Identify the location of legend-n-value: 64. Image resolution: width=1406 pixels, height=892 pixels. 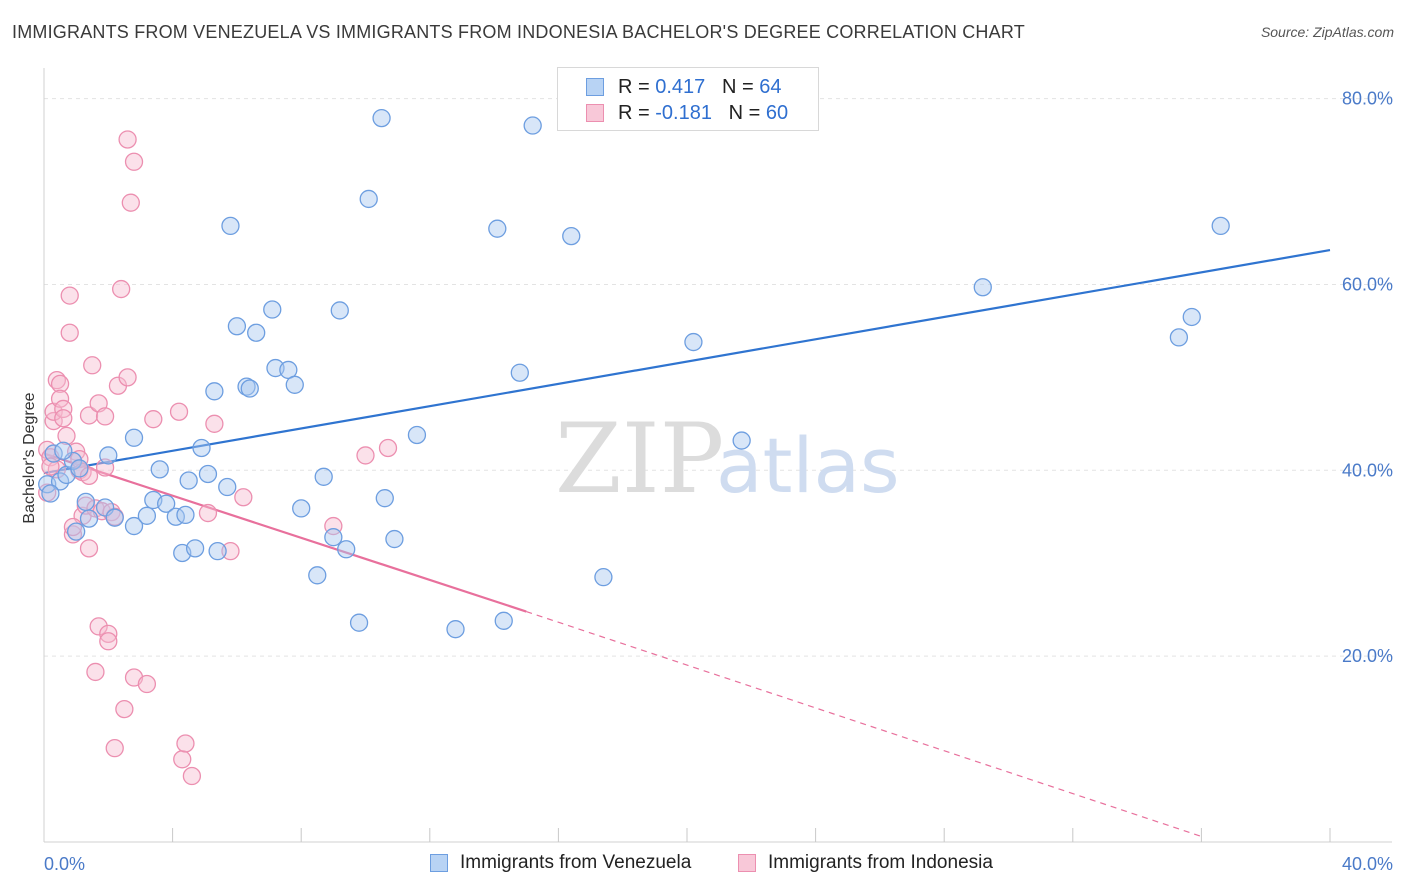
(770, 87).